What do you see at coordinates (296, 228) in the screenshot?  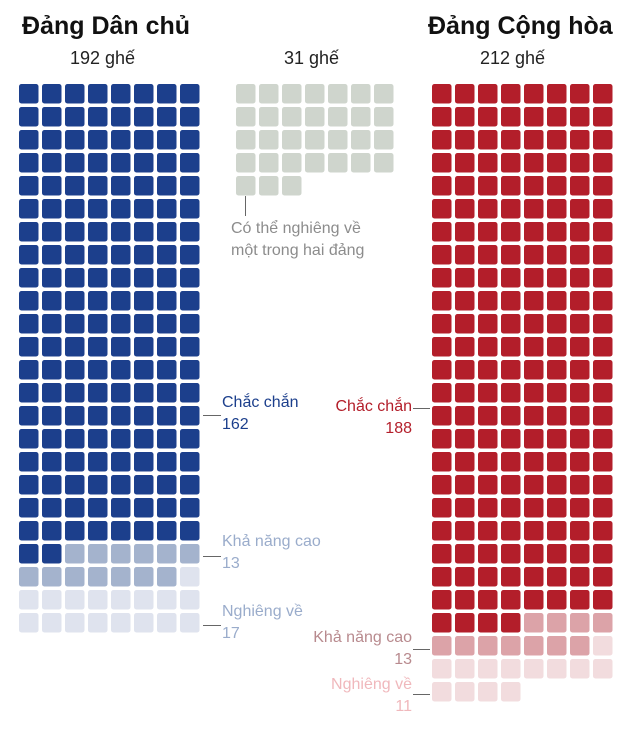 I see `tossup-label-line1: Có thể nghiêng về` at bounding box center [296, 228].